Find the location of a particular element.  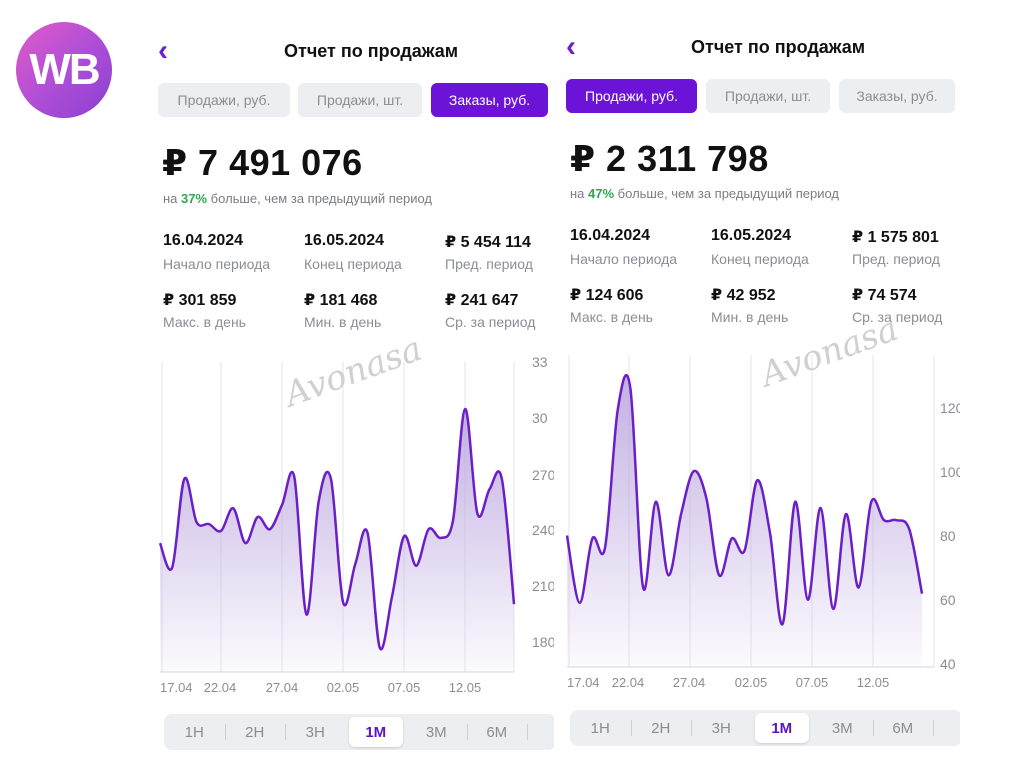

y-tick-label: 210 is located at coordinates (543, 586).